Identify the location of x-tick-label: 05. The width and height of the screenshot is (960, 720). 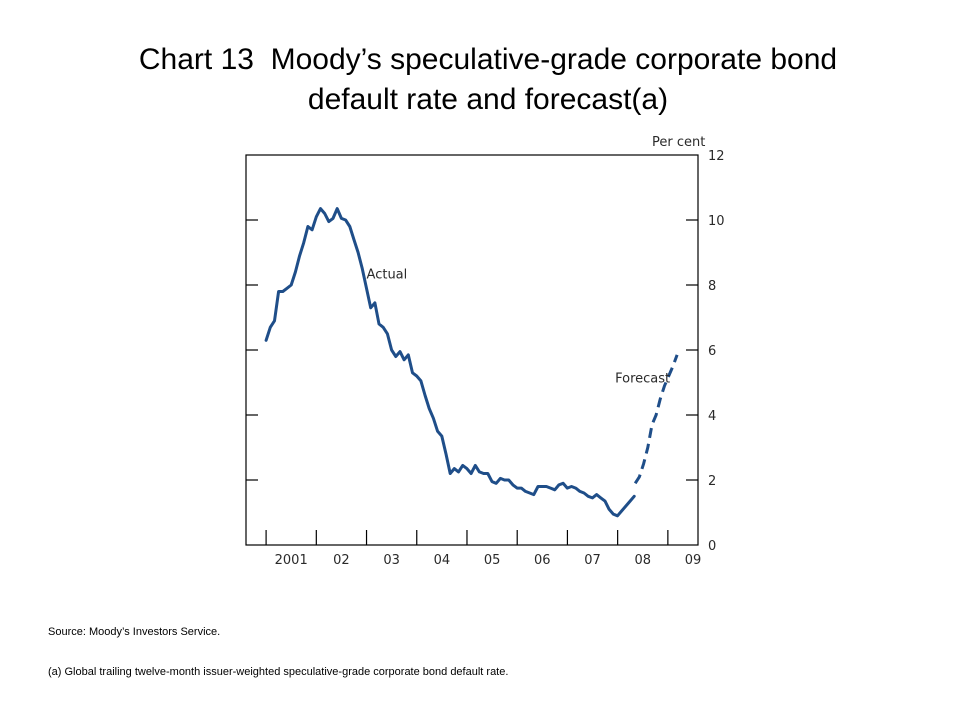
(492, 560).